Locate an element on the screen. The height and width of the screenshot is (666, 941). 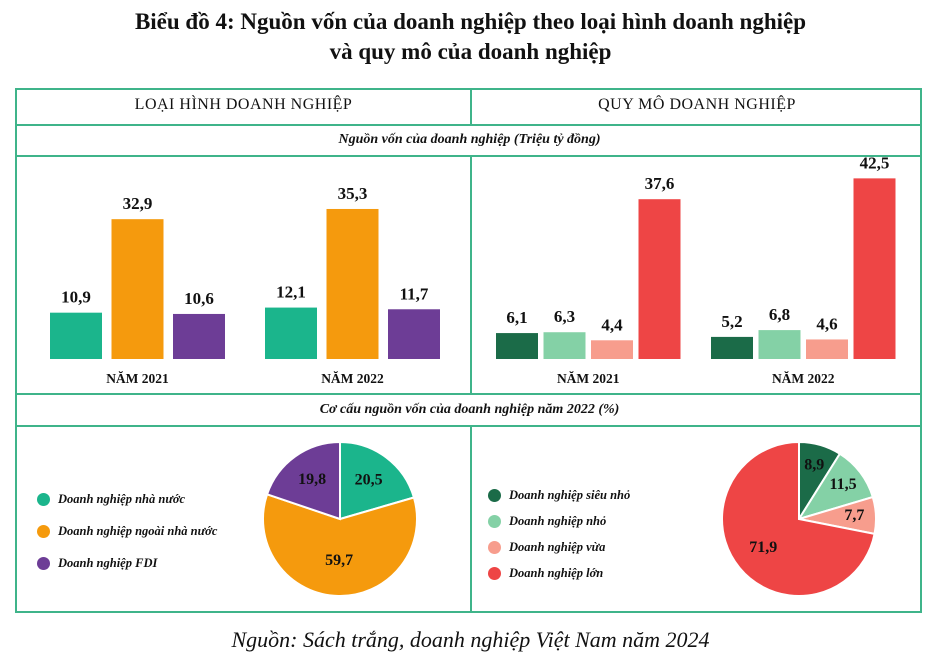
legend-item: Doanh nghiệp lớn is located at coordinates (559, 573).